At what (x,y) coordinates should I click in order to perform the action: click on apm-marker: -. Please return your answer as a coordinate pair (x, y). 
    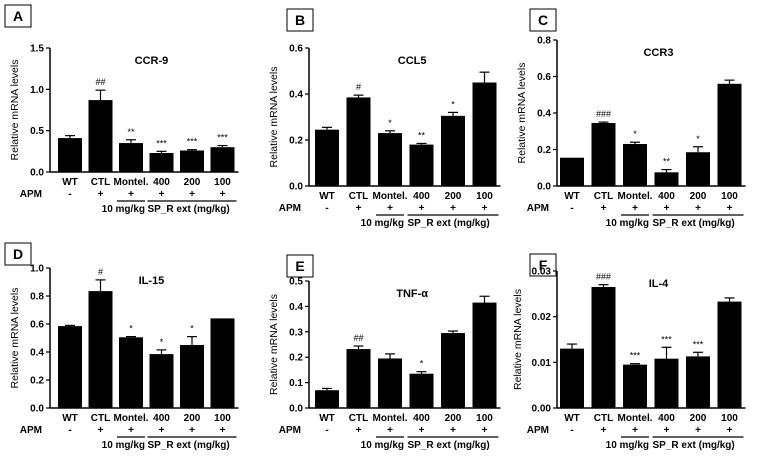
    Looking at the image, I should click on (69, 194).